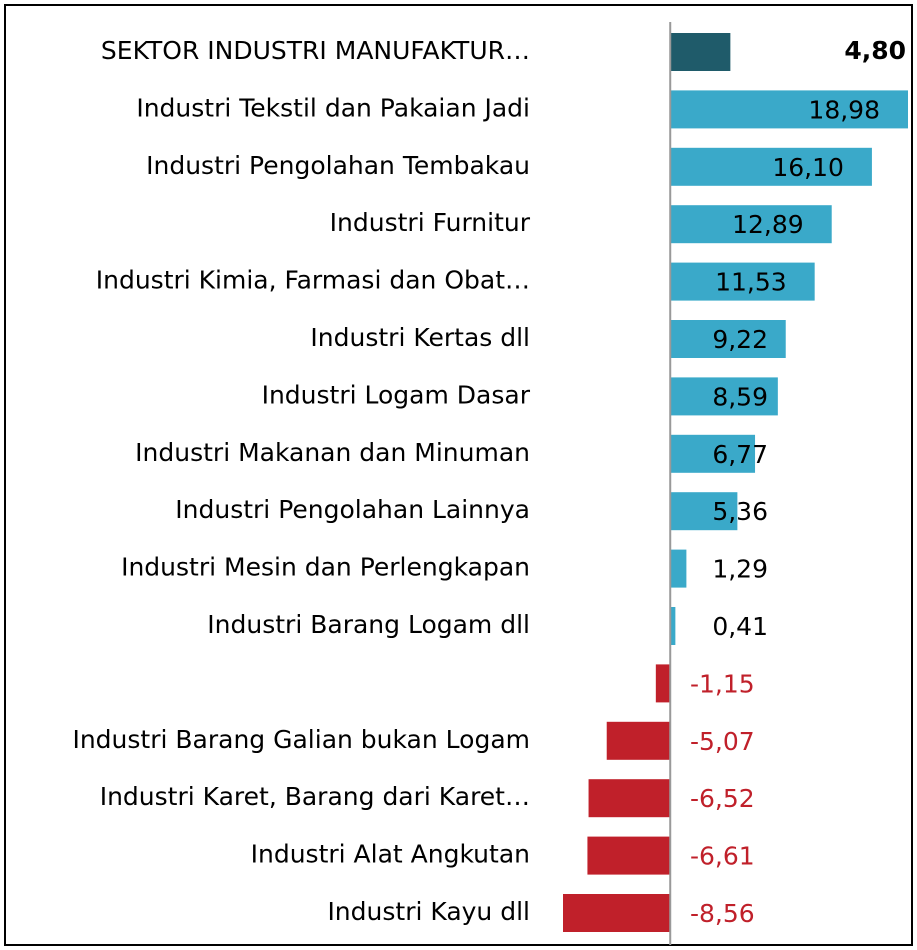 The height and width of the screenshot is (950, 917). What do you see at coordinates (875, 50) in the screenshot?
I see `value-label: 4,80` at bounding box center [875, 50].